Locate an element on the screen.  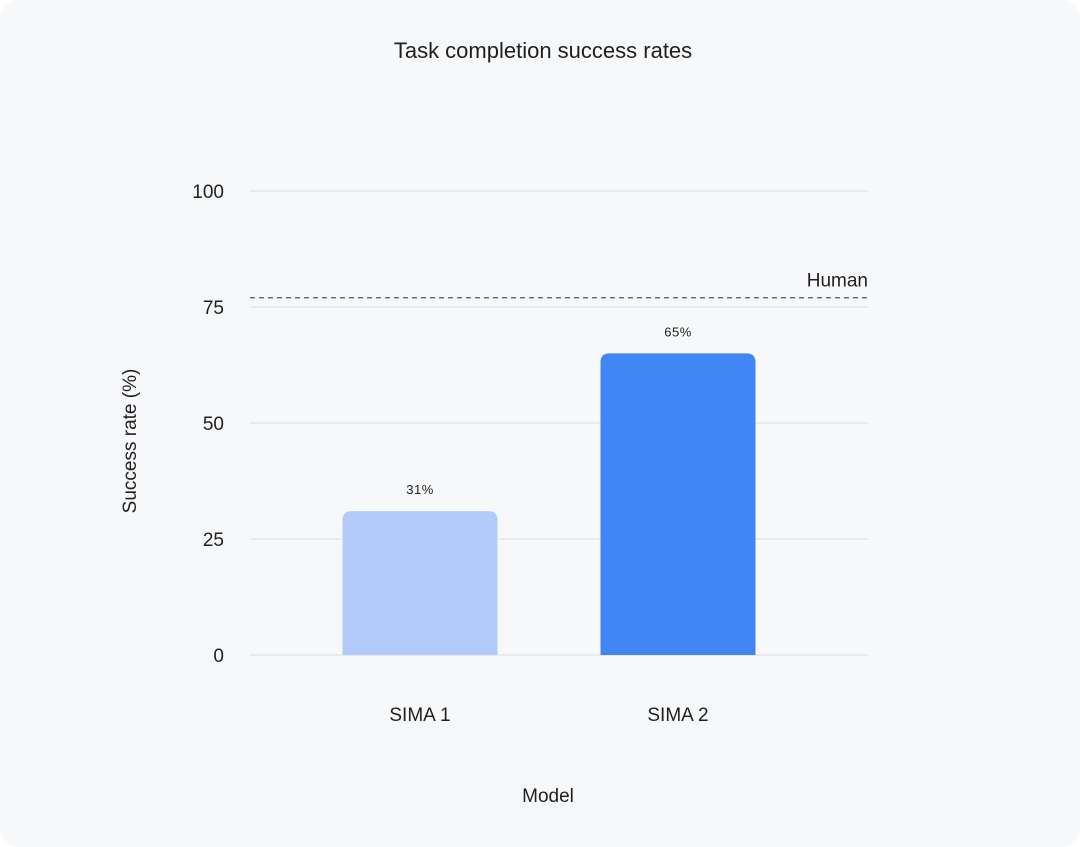
x-axis-label: Model is located at coordinates (548, 796).